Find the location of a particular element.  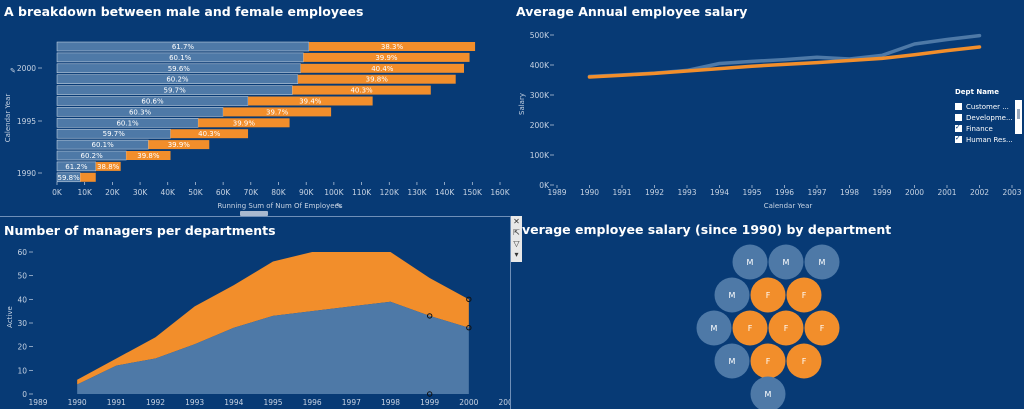

dropdown-icon: ▾ is located at coordinates (516, 254).